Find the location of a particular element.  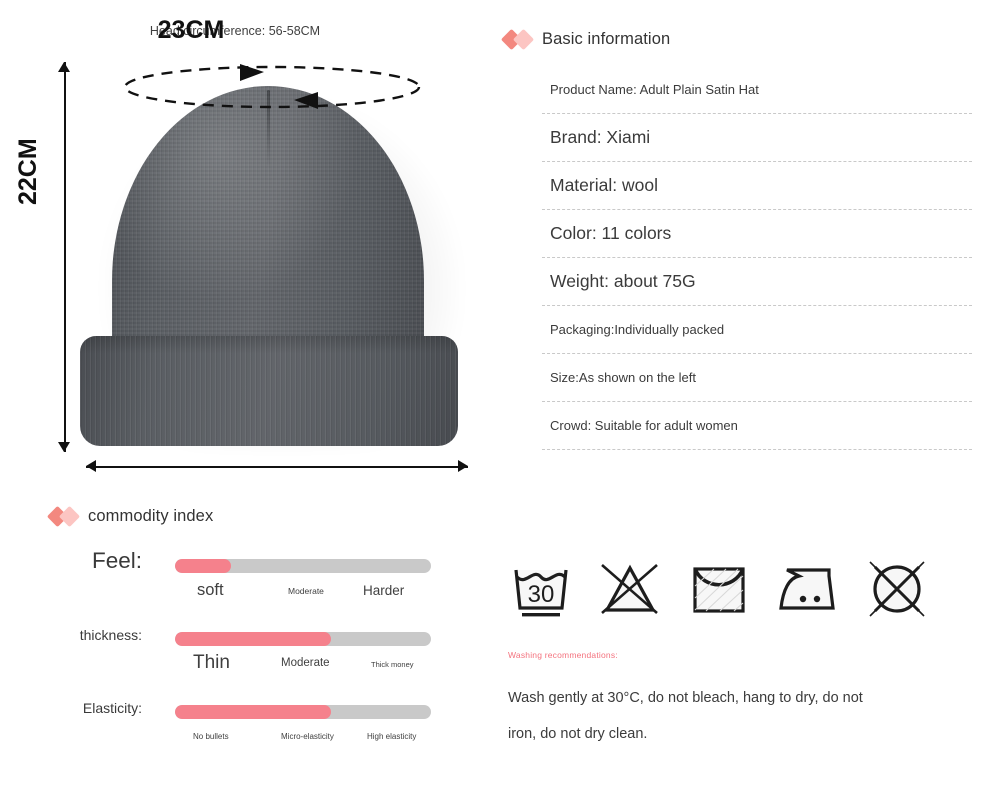

washing-recommendations-label: Washing recommendations: is located at coordinates (563, 655).